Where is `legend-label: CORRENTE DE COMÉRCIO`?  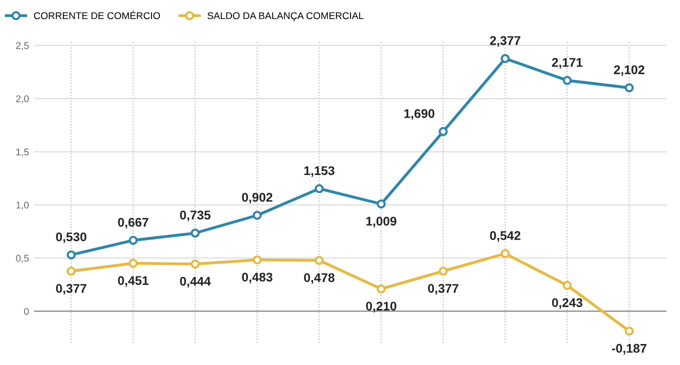 legend-label: CORRENTE DE COMÉRCIO is located at coordinates (97, 15).